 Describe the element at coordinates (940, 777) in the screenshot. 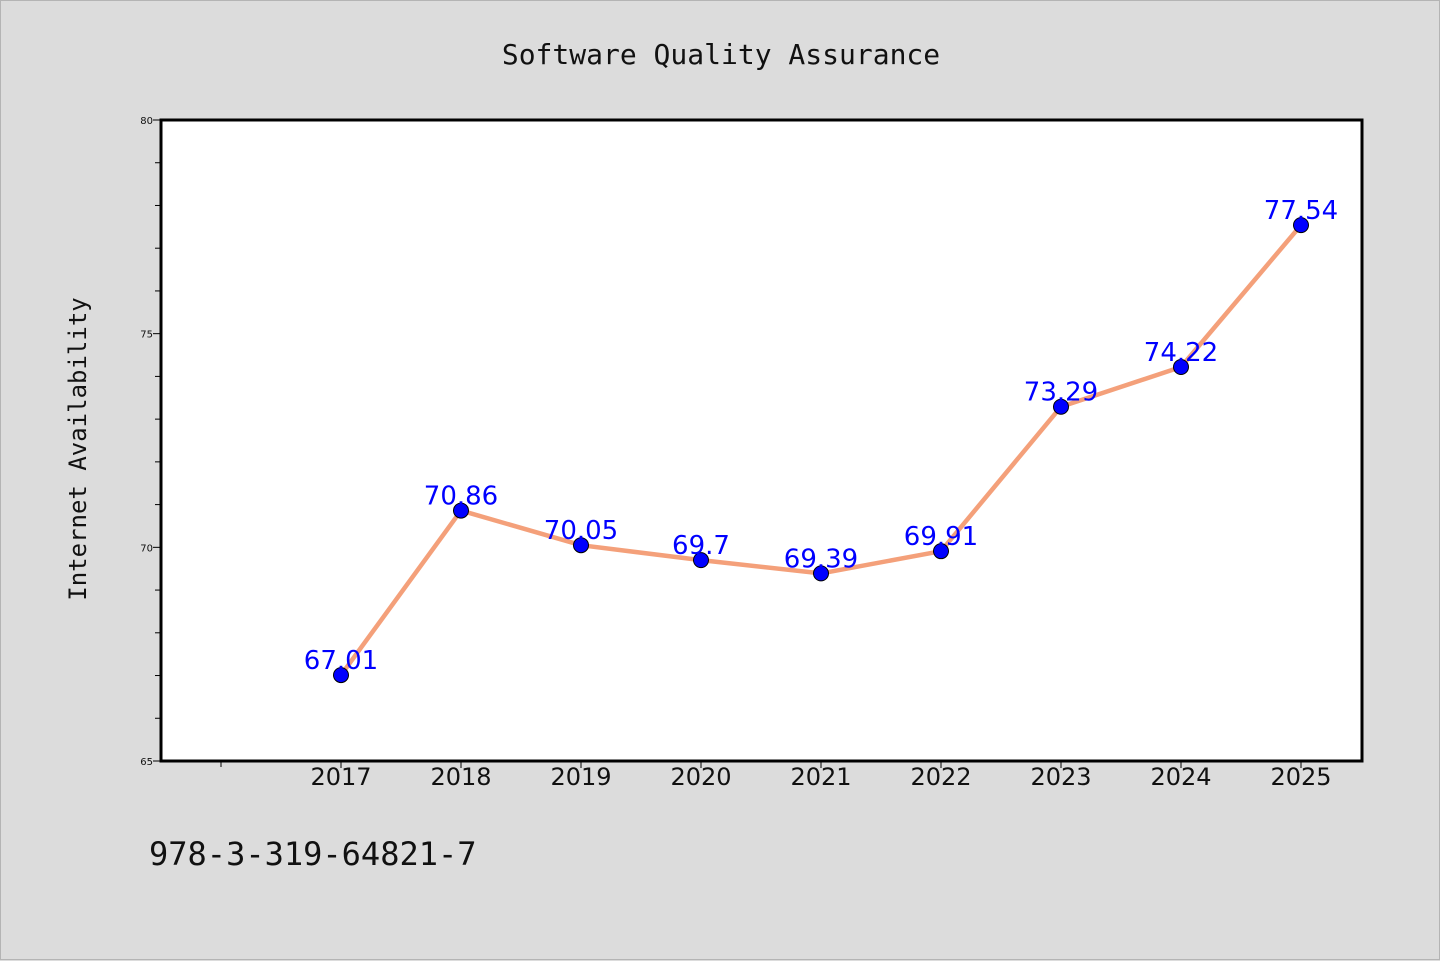

I see `x-tick-label: 2022` at that location.